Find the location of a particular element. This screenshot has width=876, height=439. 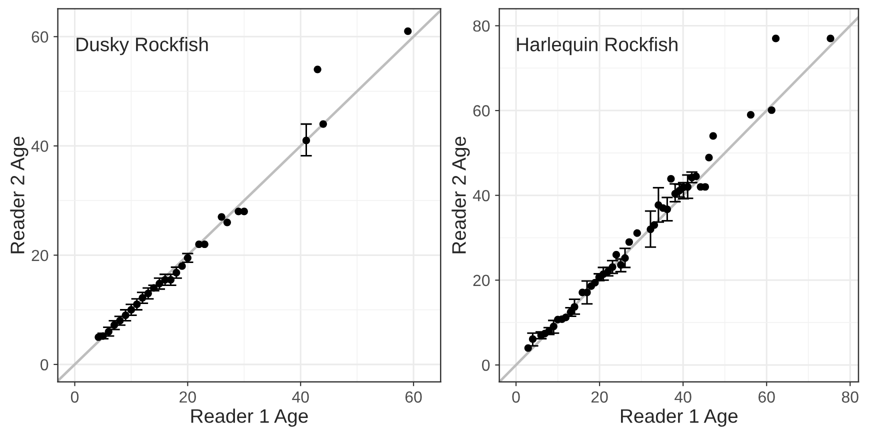

annotation: Dusky Rockfish is located at coordinates (142, 46).